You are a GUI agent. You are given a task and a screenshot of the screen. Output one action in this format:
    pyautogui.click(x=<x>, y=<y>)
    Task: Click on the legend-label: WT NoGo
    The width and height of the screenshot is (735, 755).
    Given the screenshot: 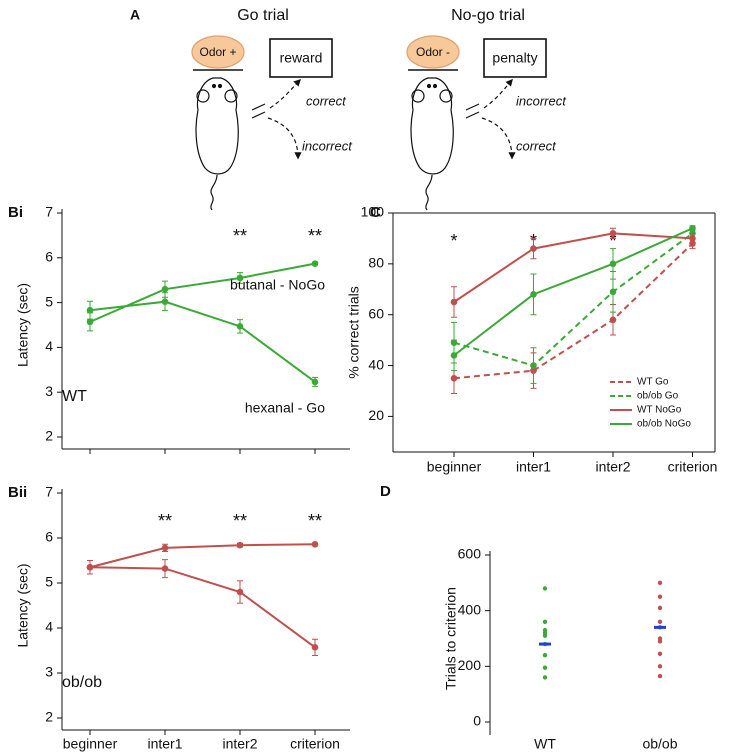 What is the action you would take?
    pyautogui.click(x=659, y=410)
    